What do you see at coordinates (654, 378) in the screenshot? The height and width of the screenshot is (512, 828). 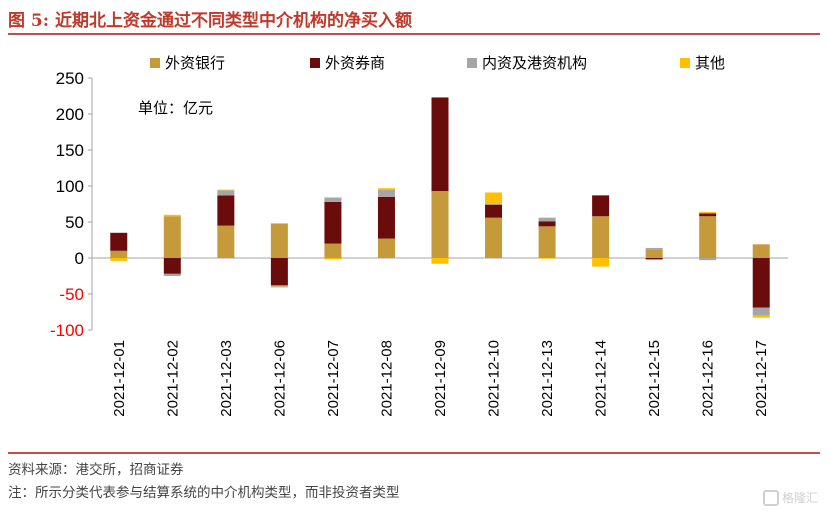 I see `x-tick-label: 2021-12-15` at bounding box center [654, 378].